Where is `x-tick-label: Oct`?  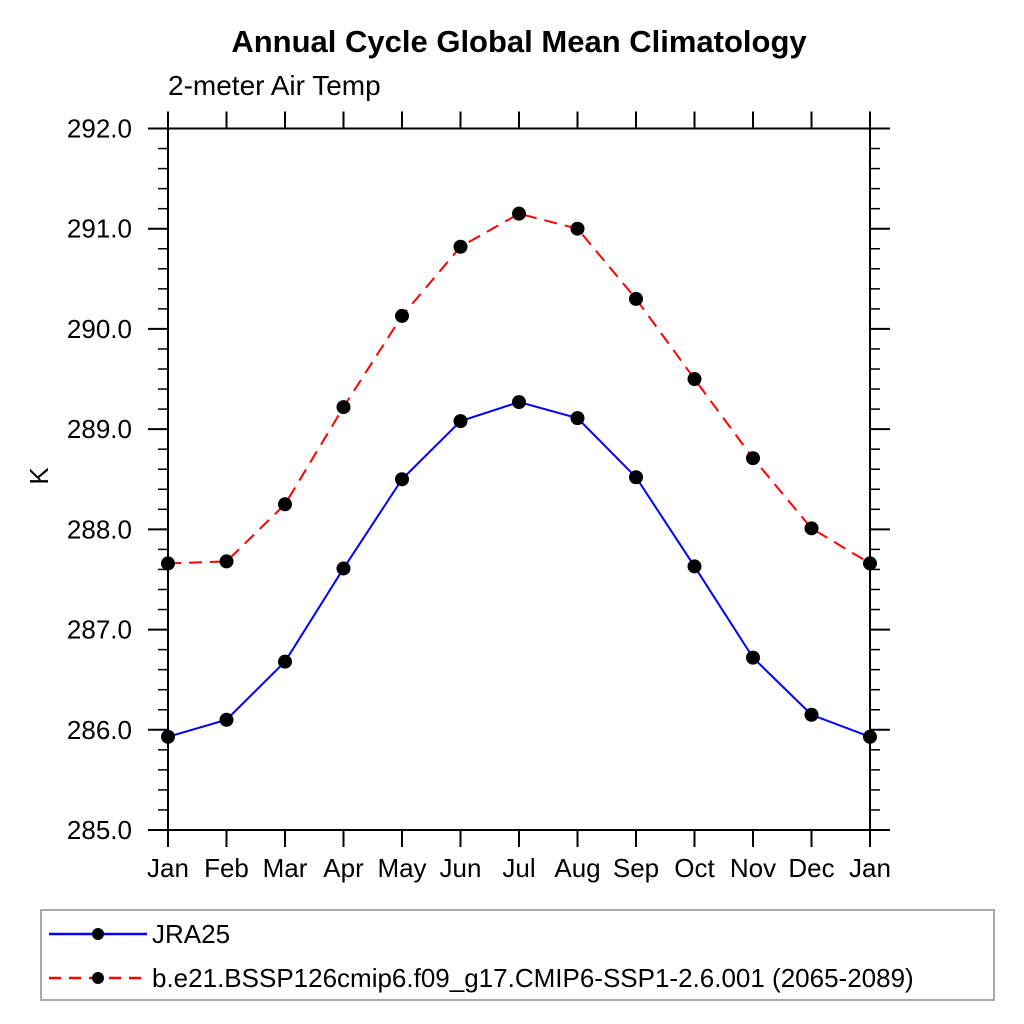
x-tick-label: Oct is located at coordinates (694, 868).